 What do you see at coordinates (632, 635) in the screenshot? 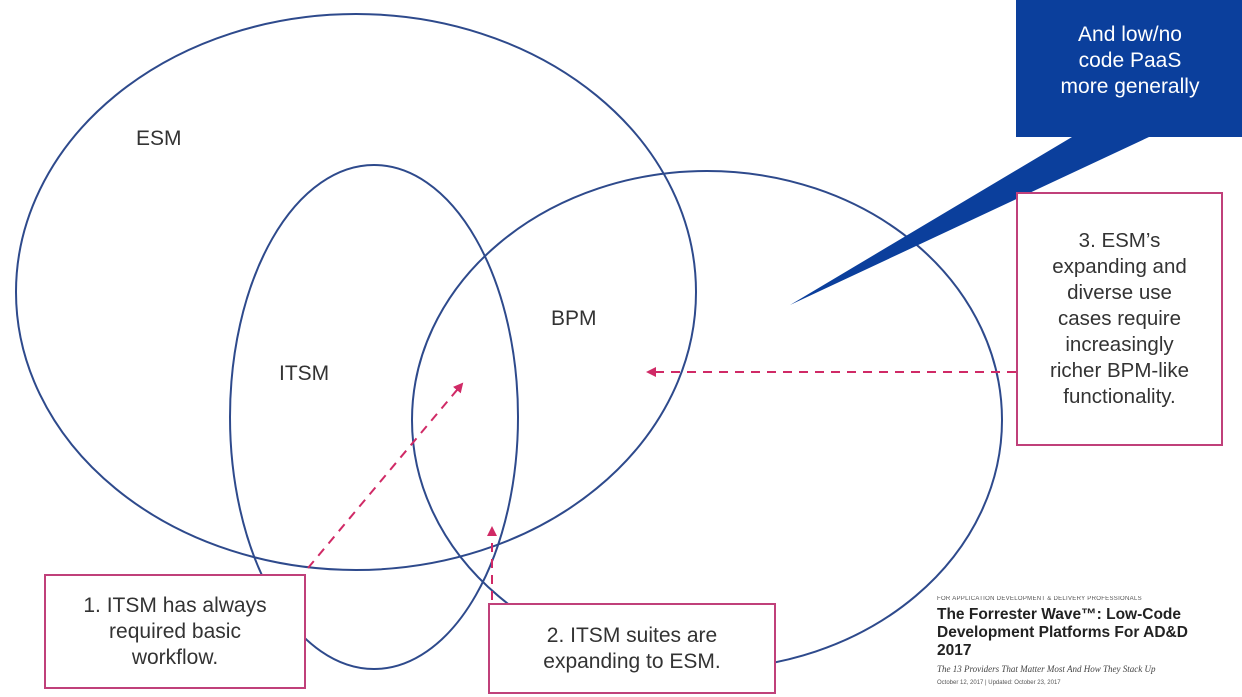
I see `callout-line: 2. ITSM suites are` at bounding box center [632, 635].